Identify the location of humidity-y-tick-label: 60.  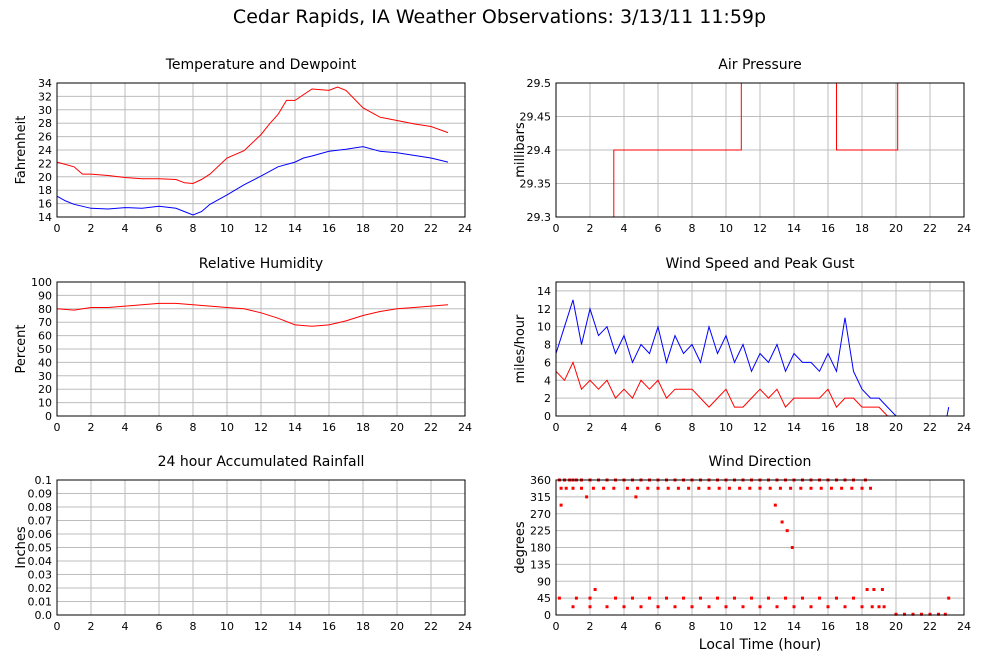
(45, 336).